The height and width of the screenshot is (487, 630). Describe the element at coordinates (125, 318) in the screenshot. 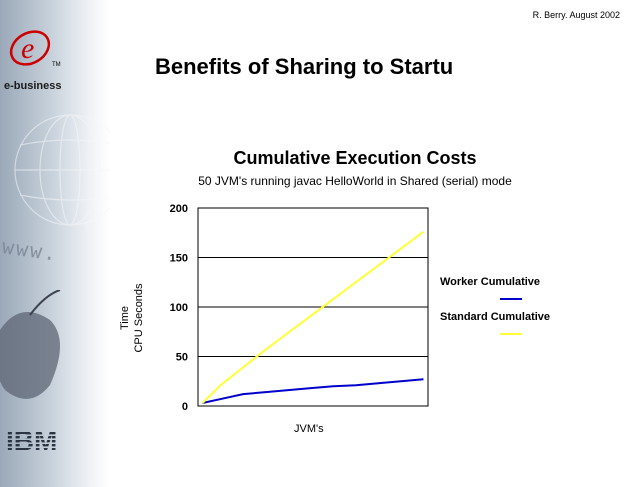

I see `y-axis-label-line1: Time` at that location.